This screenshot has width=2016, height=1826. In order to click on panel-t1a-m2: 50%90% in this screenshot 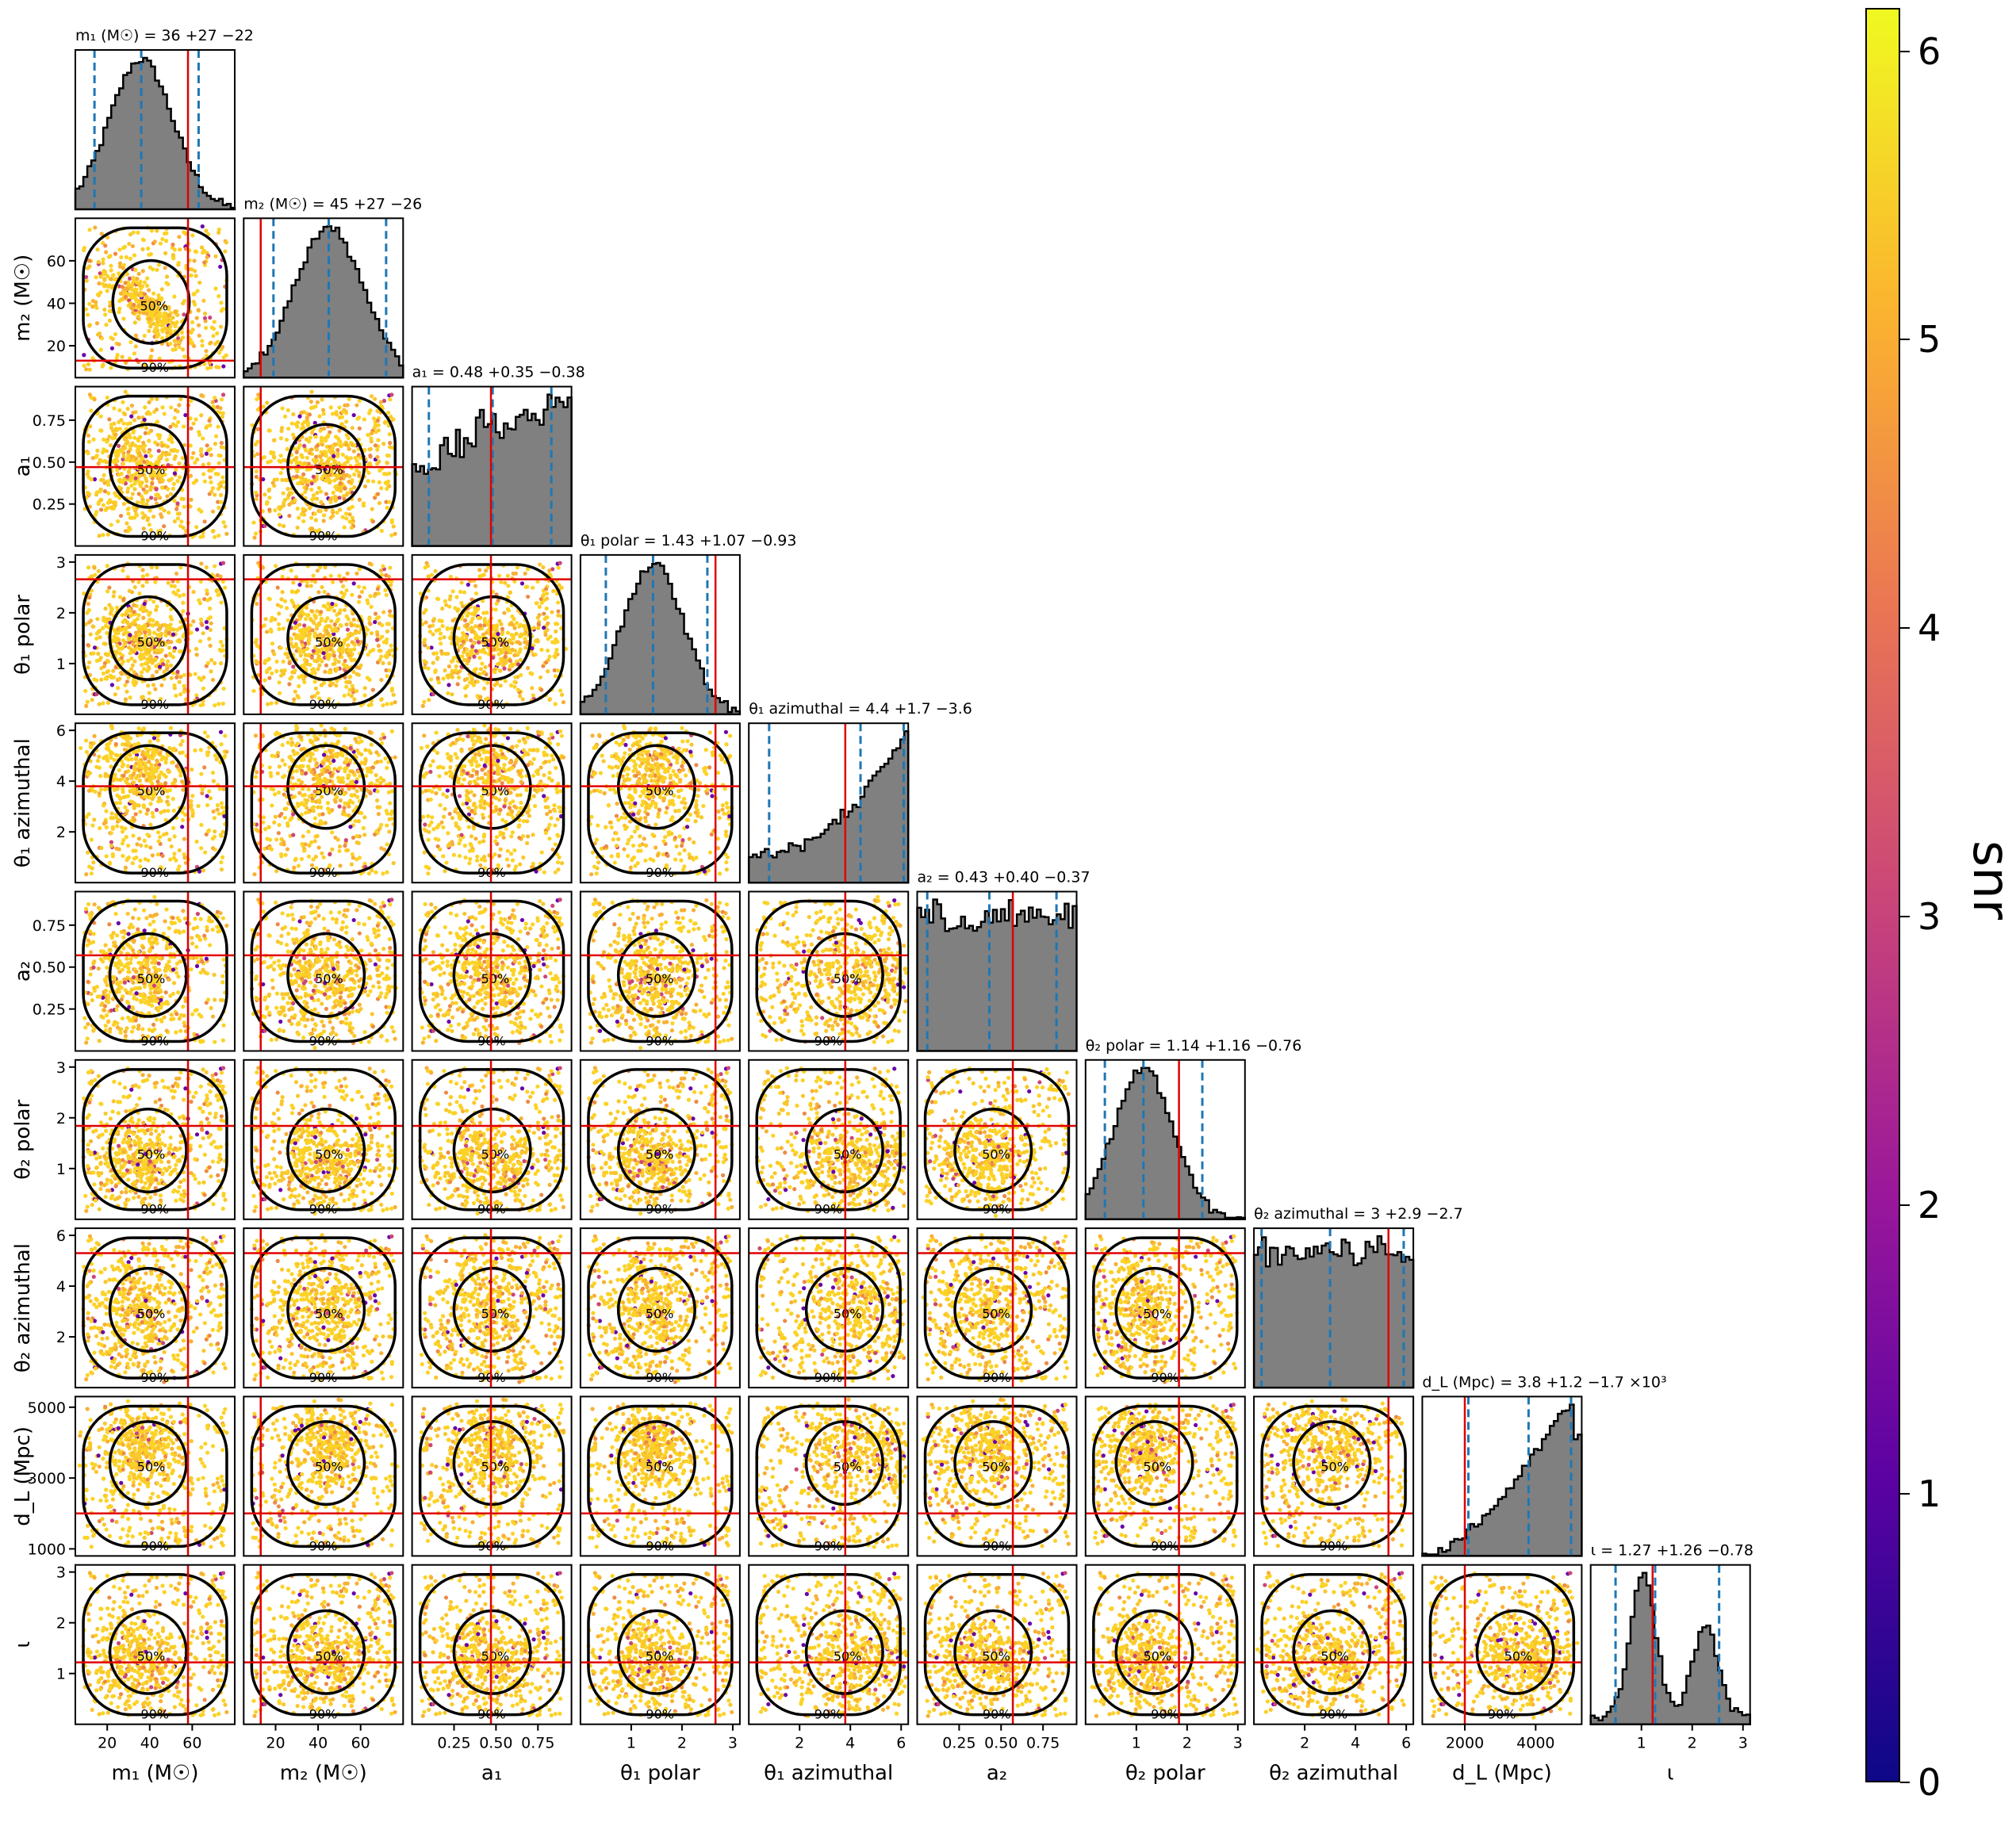, I will do `click(323, 803)`.